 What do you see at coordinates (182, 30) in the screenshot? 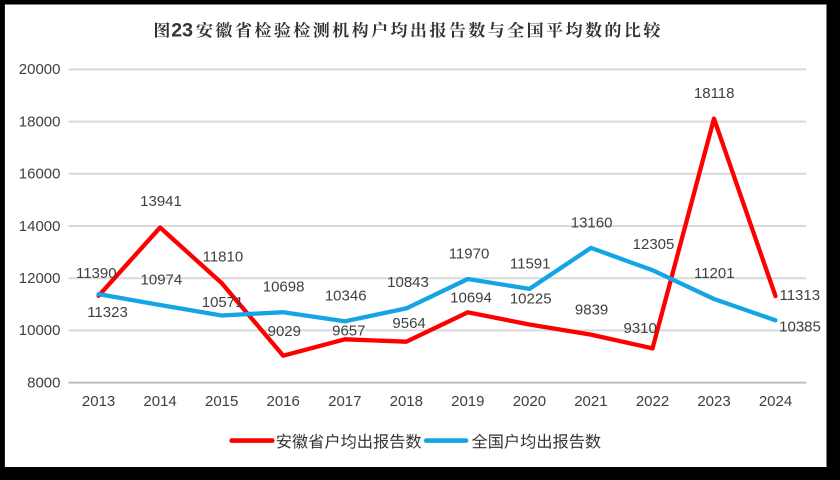
I see `svg-text: 23` at bounding box center [182, 30].